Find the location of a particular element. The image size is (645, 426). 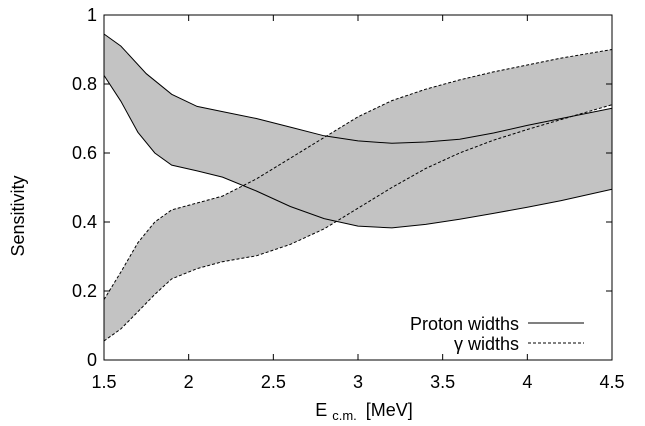

y-tick-label: 0.8 is located at coordinates (84, 84).